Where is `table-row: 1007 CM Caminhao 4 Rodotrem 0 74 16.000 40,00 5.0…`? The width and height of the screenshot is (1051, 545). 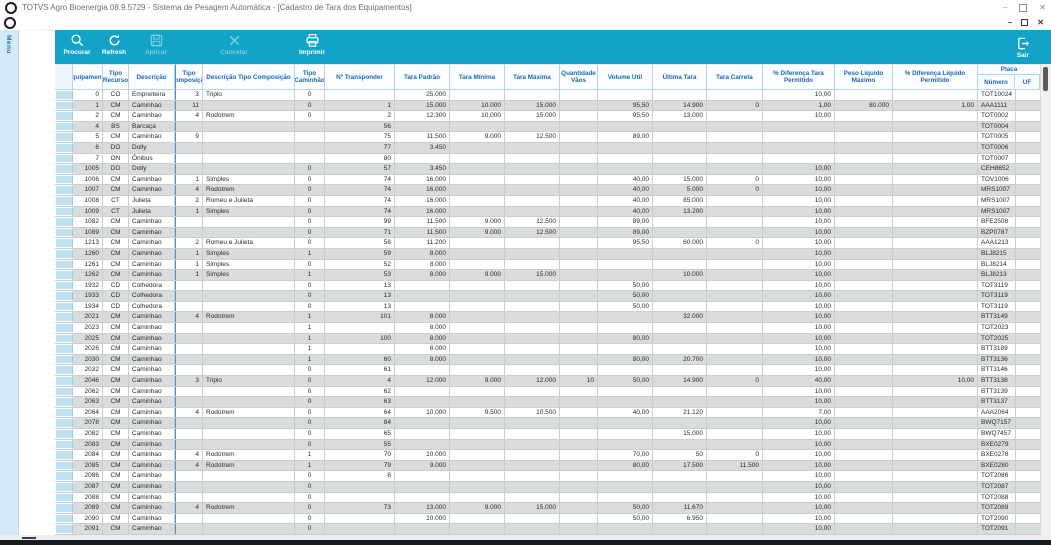 table-row: 1007 CM Caminhao 4 Rodotrem 0 74 16.000 40,00 5.0… is located at coordinates (548, 190).